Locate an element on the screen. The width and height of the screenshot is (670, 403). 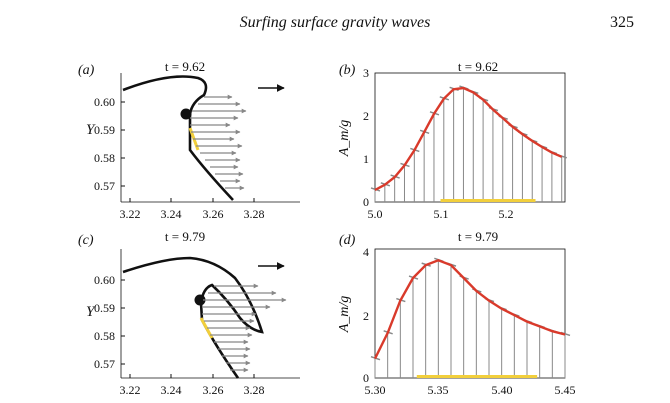
x-tick-label: 5.1 is located at coordinates (441, 214).